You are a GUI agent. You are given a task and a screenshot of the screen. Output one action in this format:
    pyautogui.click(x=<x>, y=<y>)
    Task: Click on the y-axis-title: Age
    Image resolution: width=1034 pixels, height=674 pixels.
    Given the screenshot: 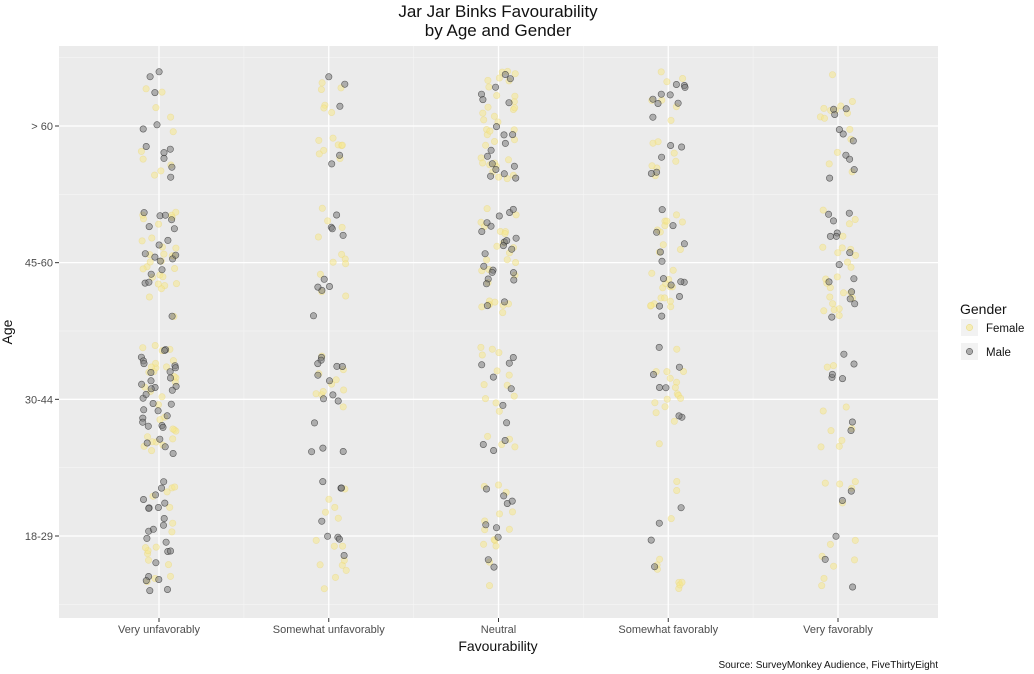 What is the action you would take?
    pyautogui.click(x=7, y=331)
    